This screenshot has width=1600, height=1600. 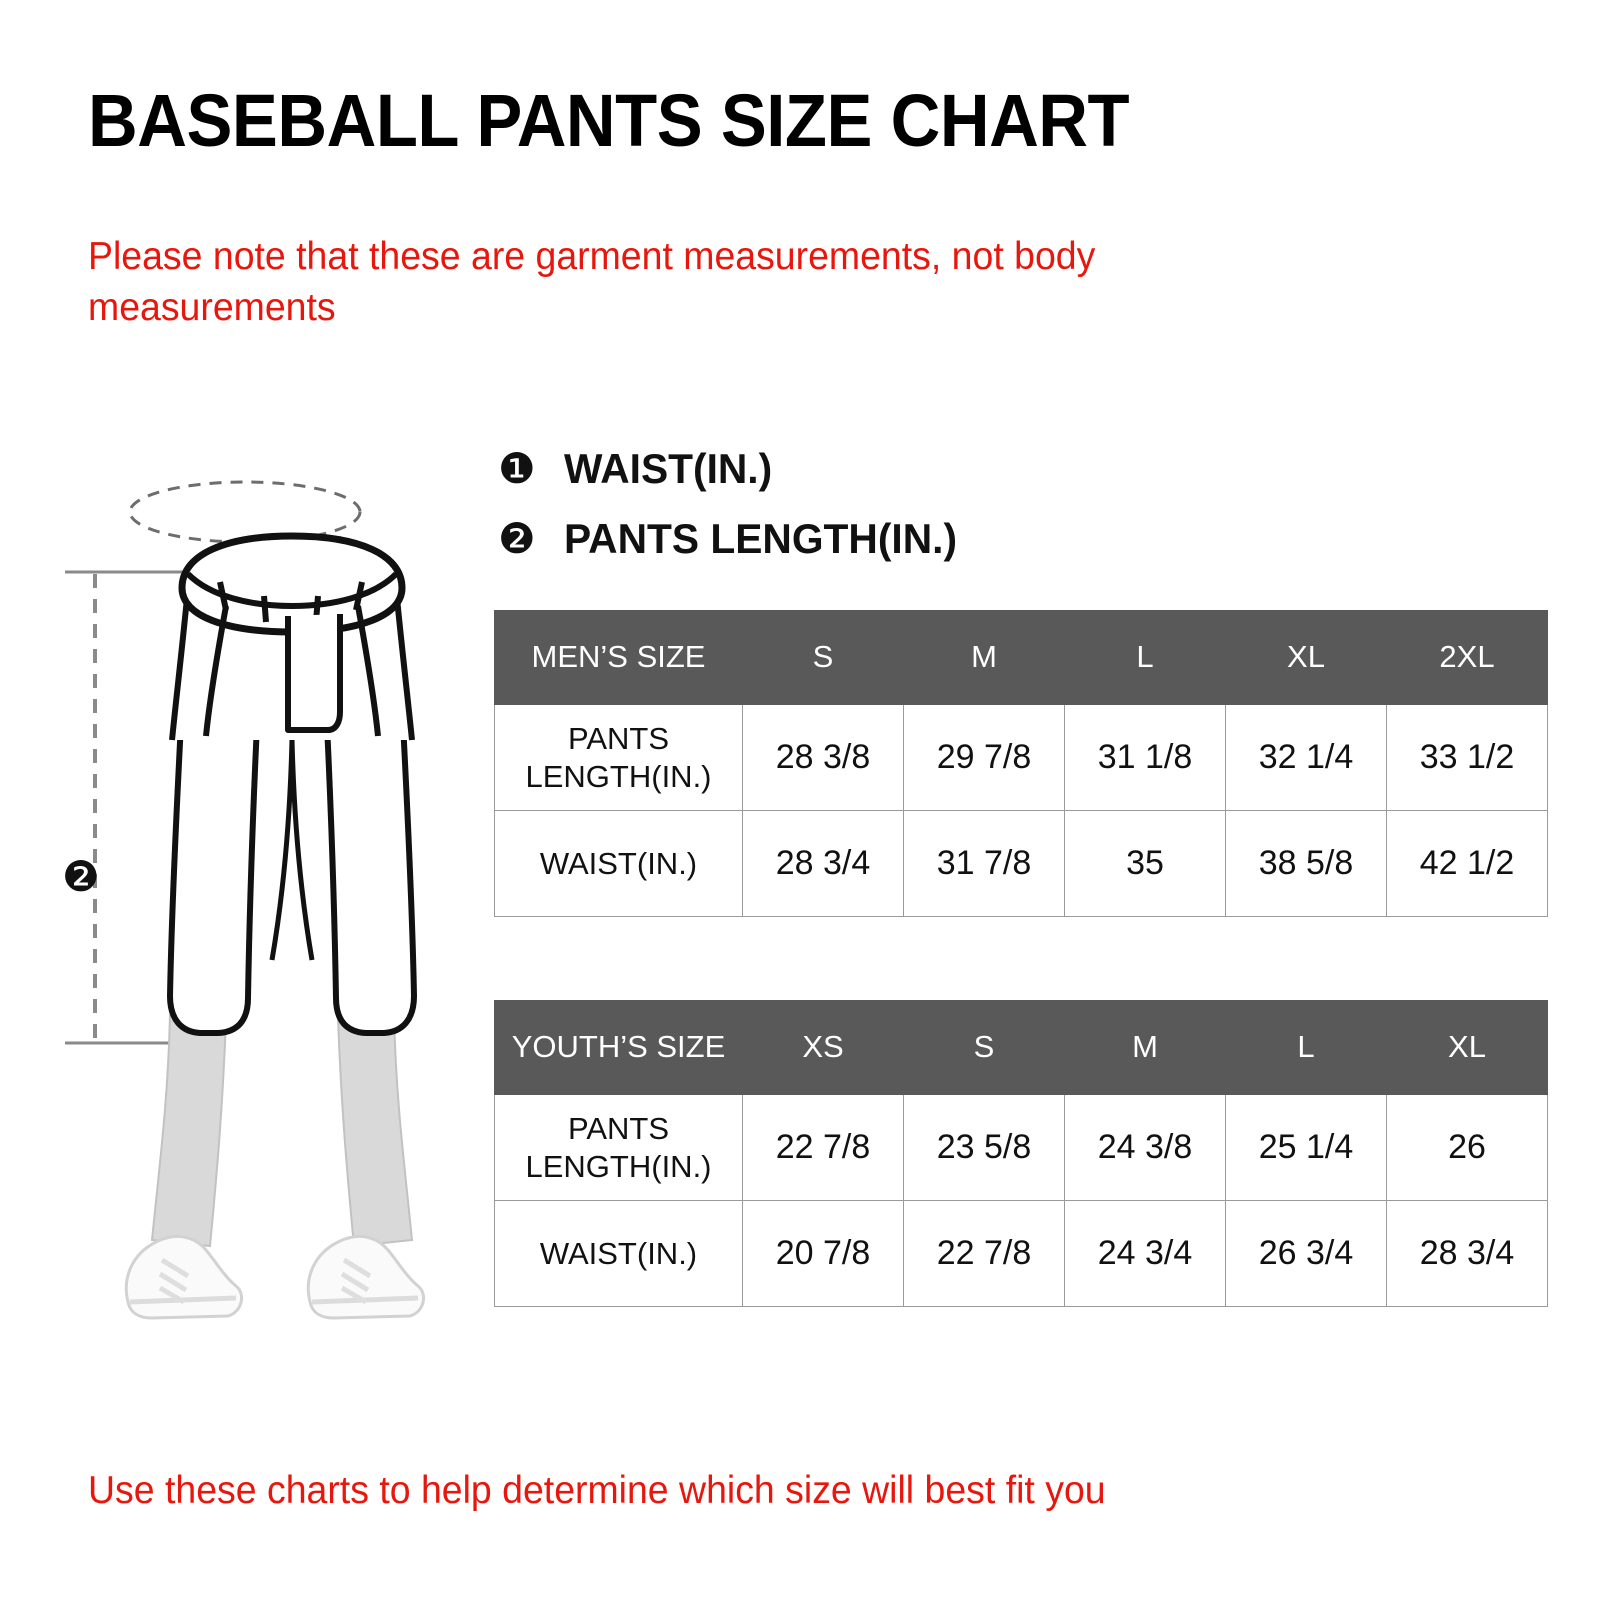 What do you see at coordinates (184, 1277) in the screenshot?
I see `shoe-left` at bounding box center [184, 1277].